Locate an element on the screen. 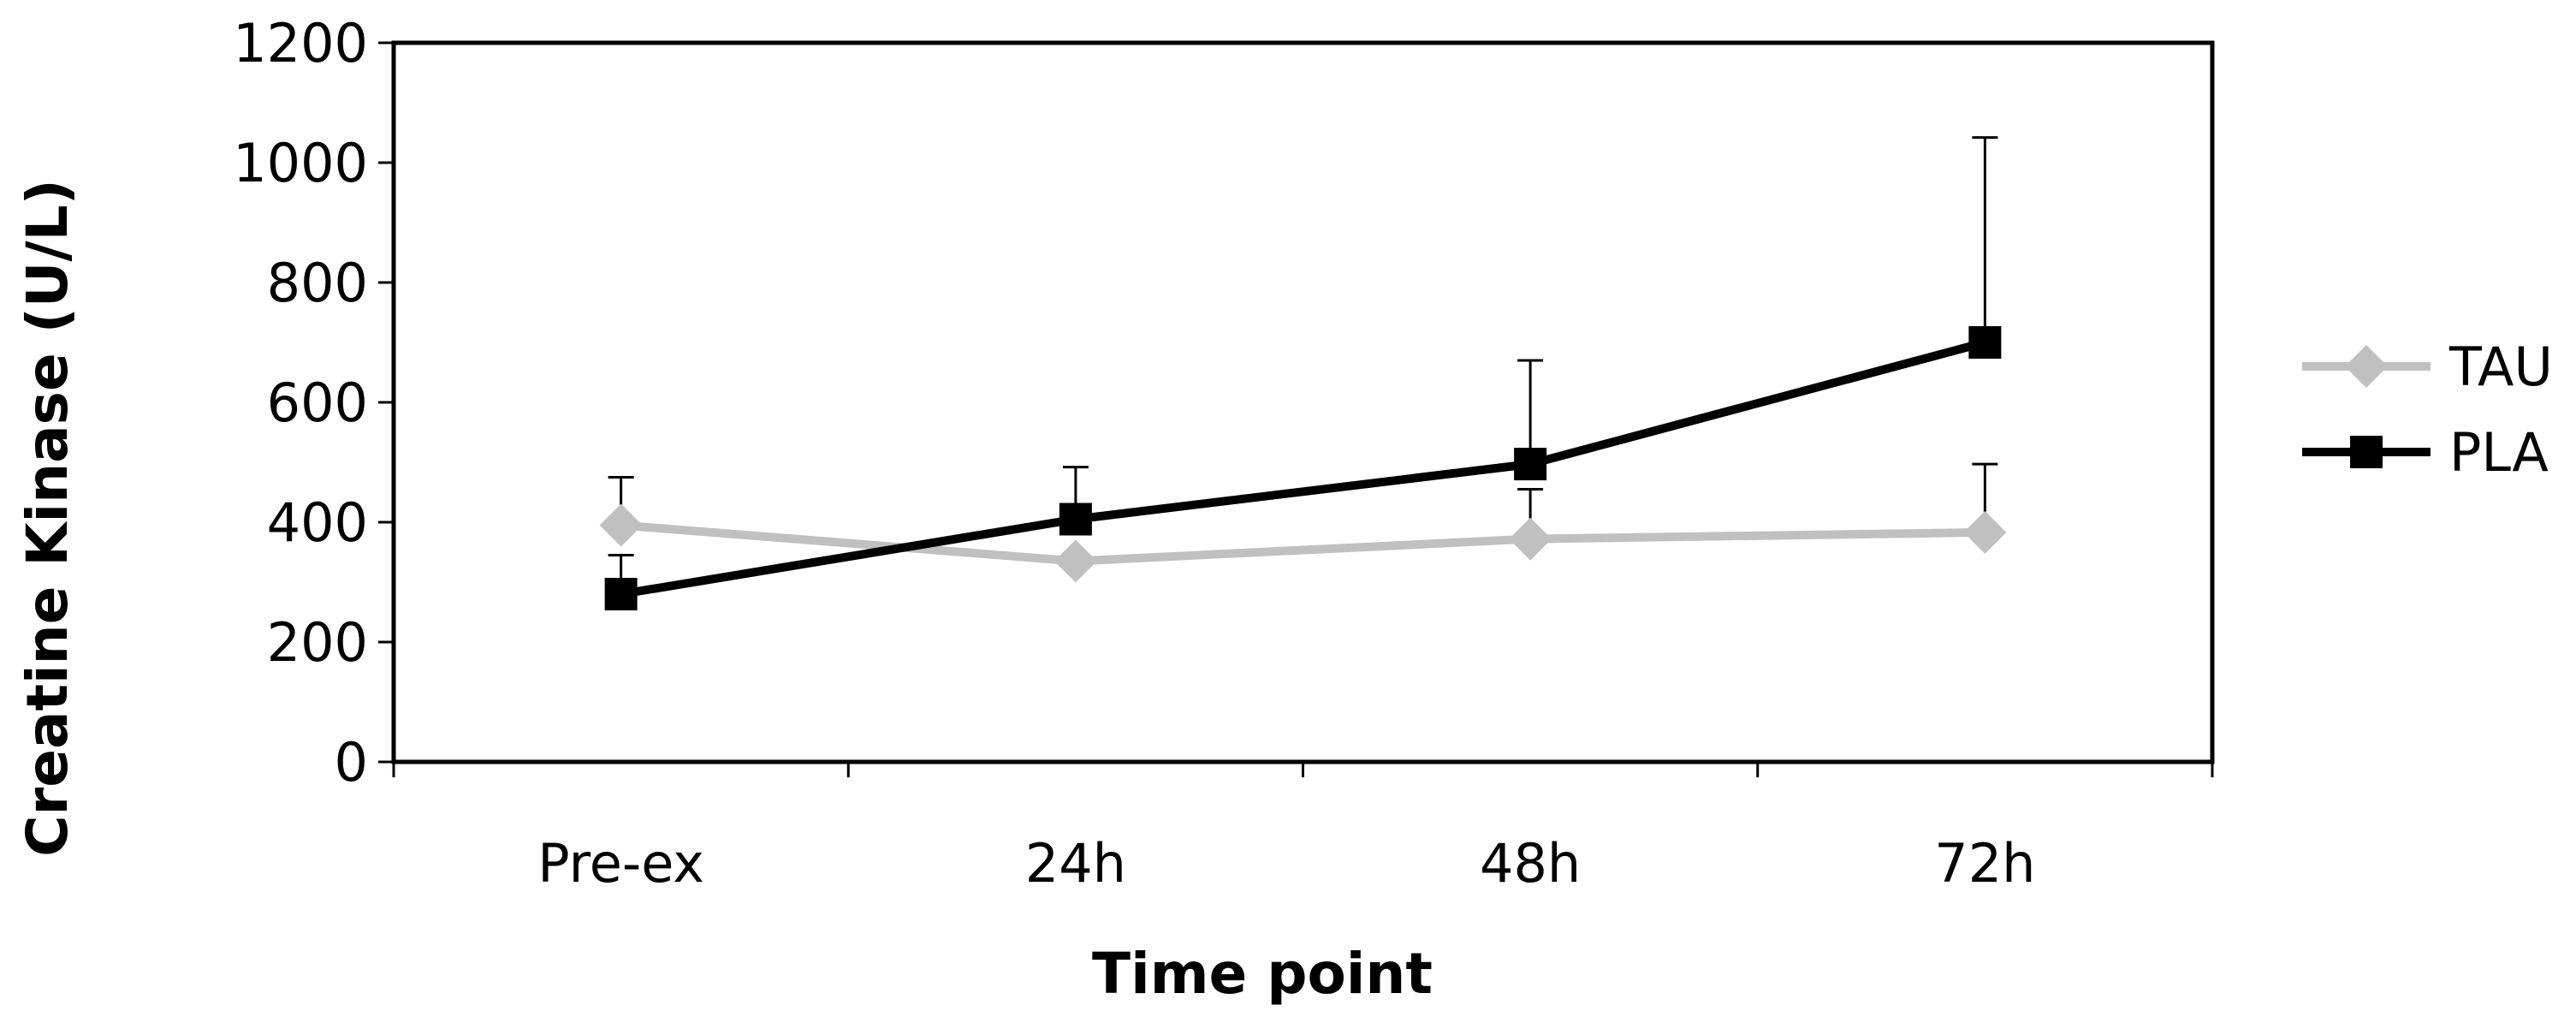 This screenshot has height=1023, width=2576. y-axis-title: Creatine Kinase (U/L) is located at coordinates (47, 518).